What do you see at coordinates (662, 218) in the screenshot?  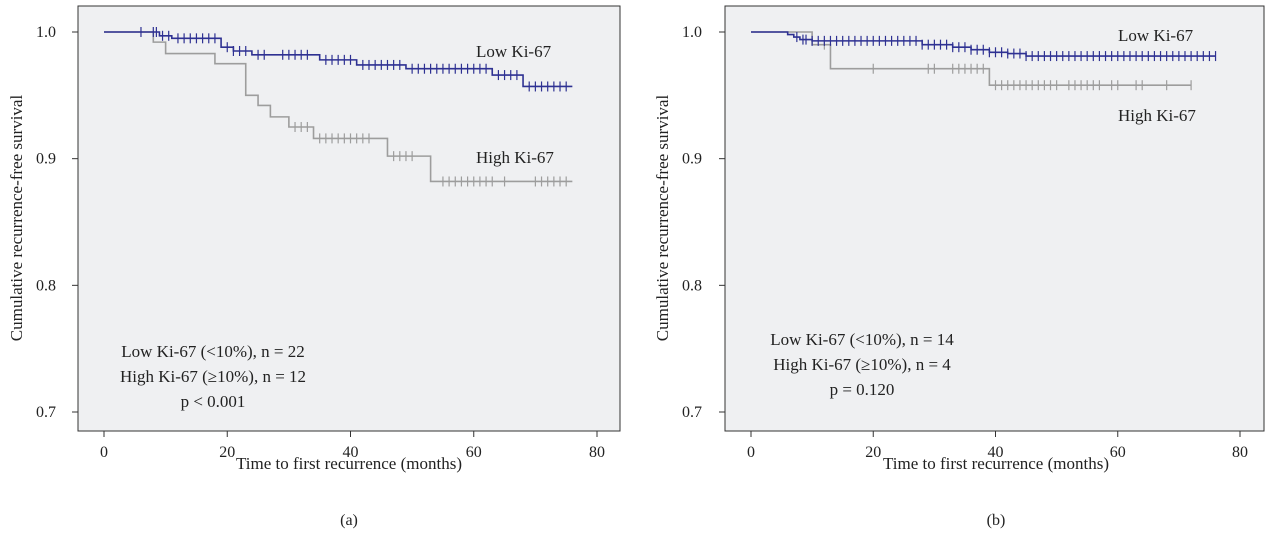 I see `y-axis-title-b: Cumulative recurrence-free survival` at bounding box center [662, 218].